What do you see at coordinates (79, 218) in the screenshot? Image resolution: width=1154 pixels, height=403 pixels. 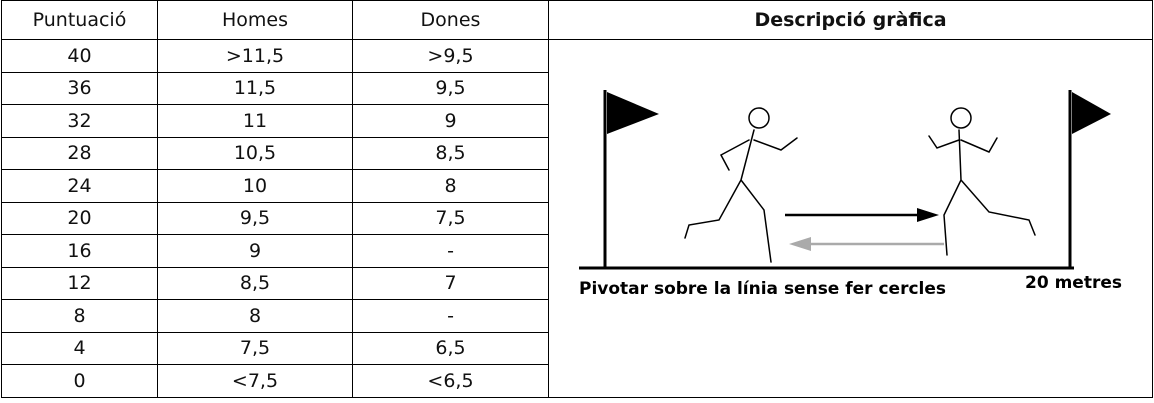 I see `table-cell: 20` at bounding box center [79, 218].